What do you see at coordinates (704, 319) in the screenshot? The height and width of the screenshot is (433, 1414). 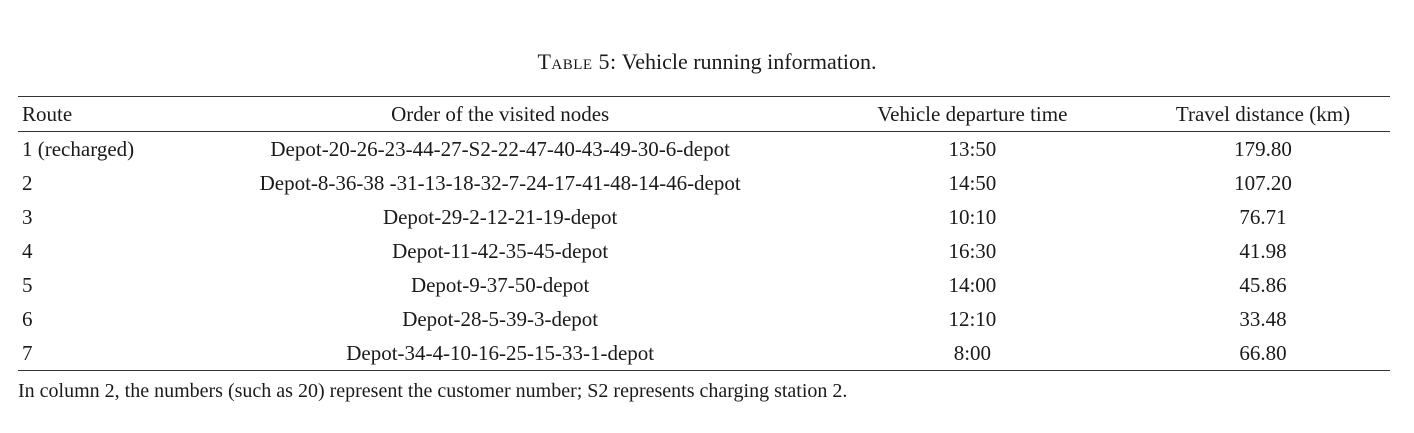 I see `table-row: 6 Depot-28-5-39-3-depot 12:10 33.48` at bounding box center [704, 319].